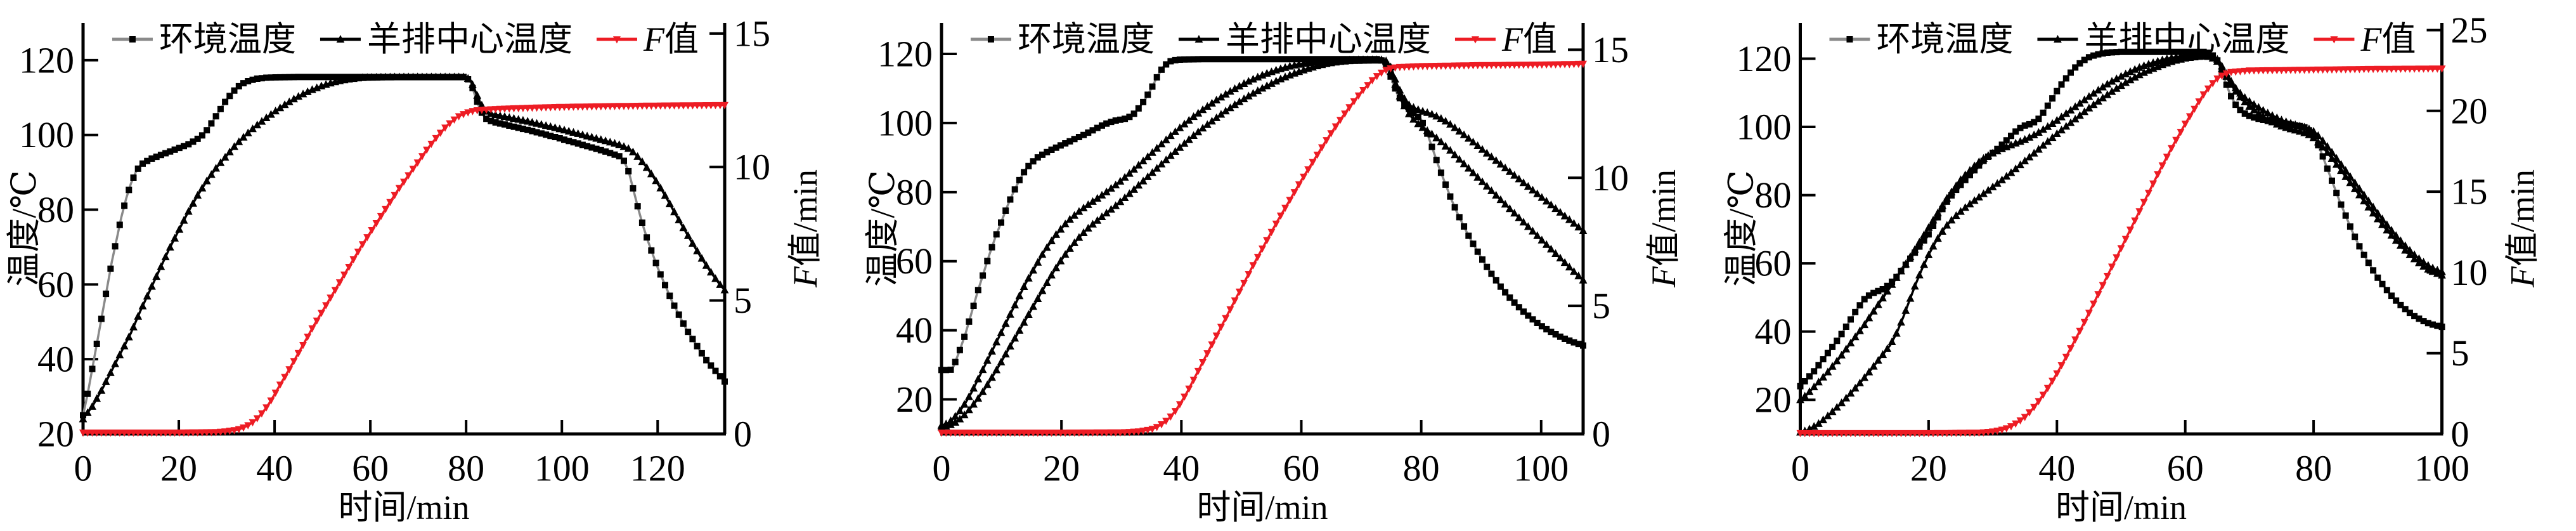  Describe the element at coordinates (657, 468) in the screenshot. I see `x-tick-label: 120` at that location.